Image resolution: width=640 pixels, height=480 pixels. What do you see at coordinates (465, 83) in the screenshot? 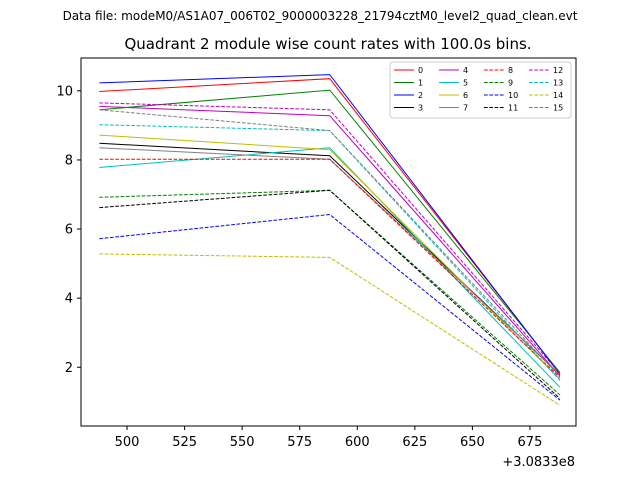
I see `legend-label-5: 5` at bounding box center [465, 83].